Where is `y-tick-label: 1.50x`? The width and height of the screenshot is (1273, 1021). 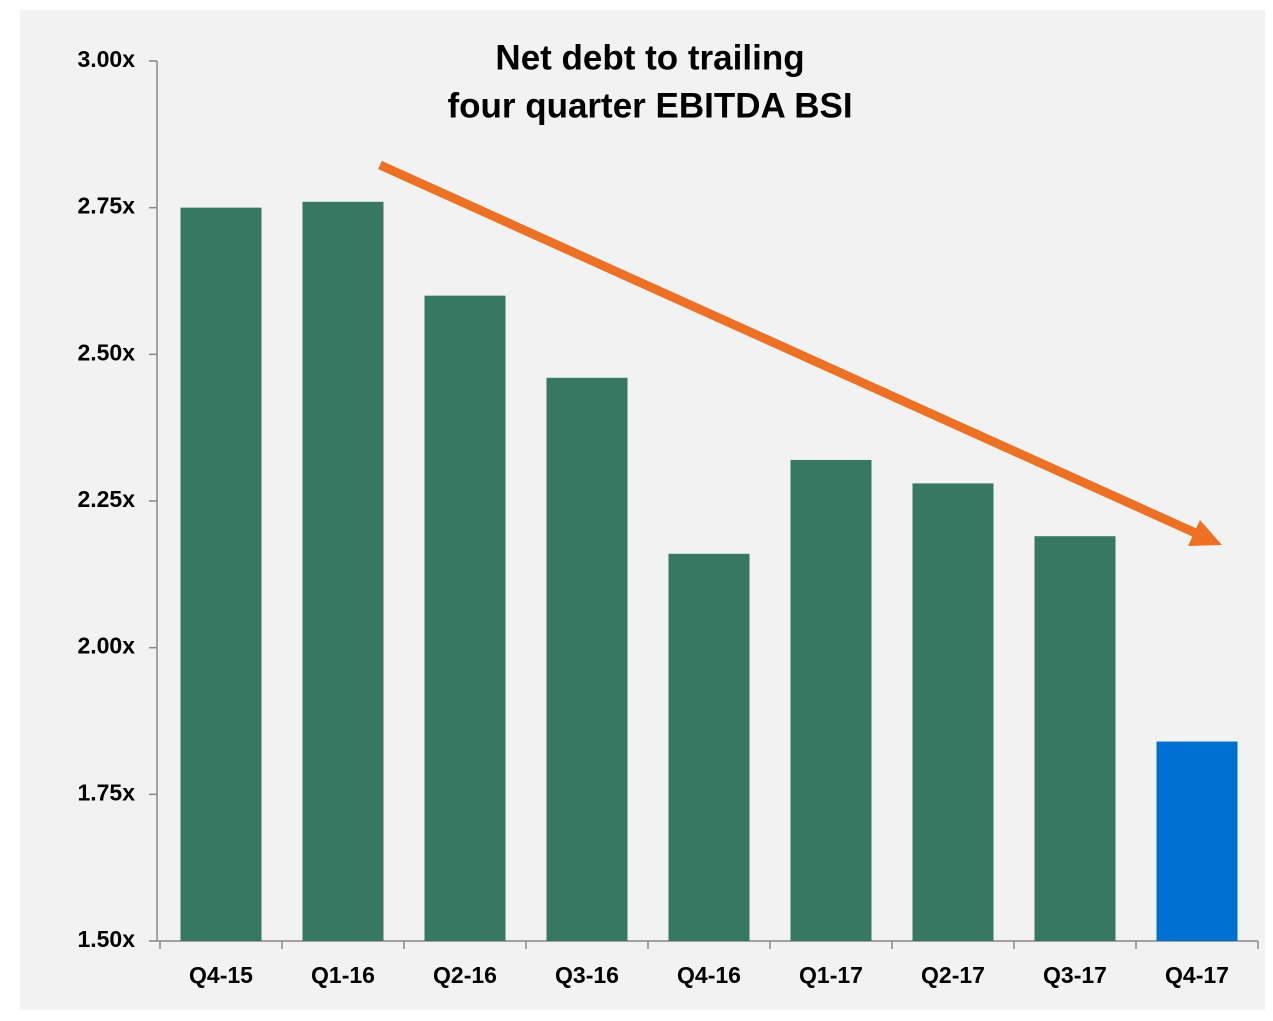
y-tick-label: 1.50x is located at coordinates (106, 939).